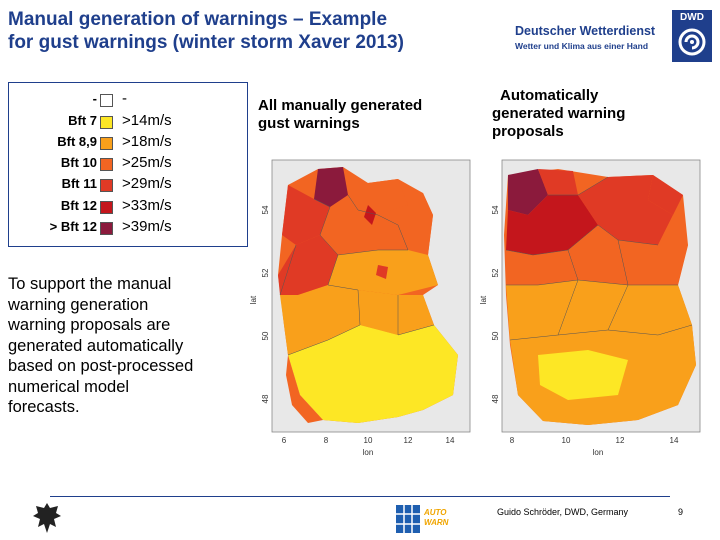 The height and width of the screenshot is (540, 720). I want to click on manual-panel-heading: All manually generated gust warnings, so click(340, 115).